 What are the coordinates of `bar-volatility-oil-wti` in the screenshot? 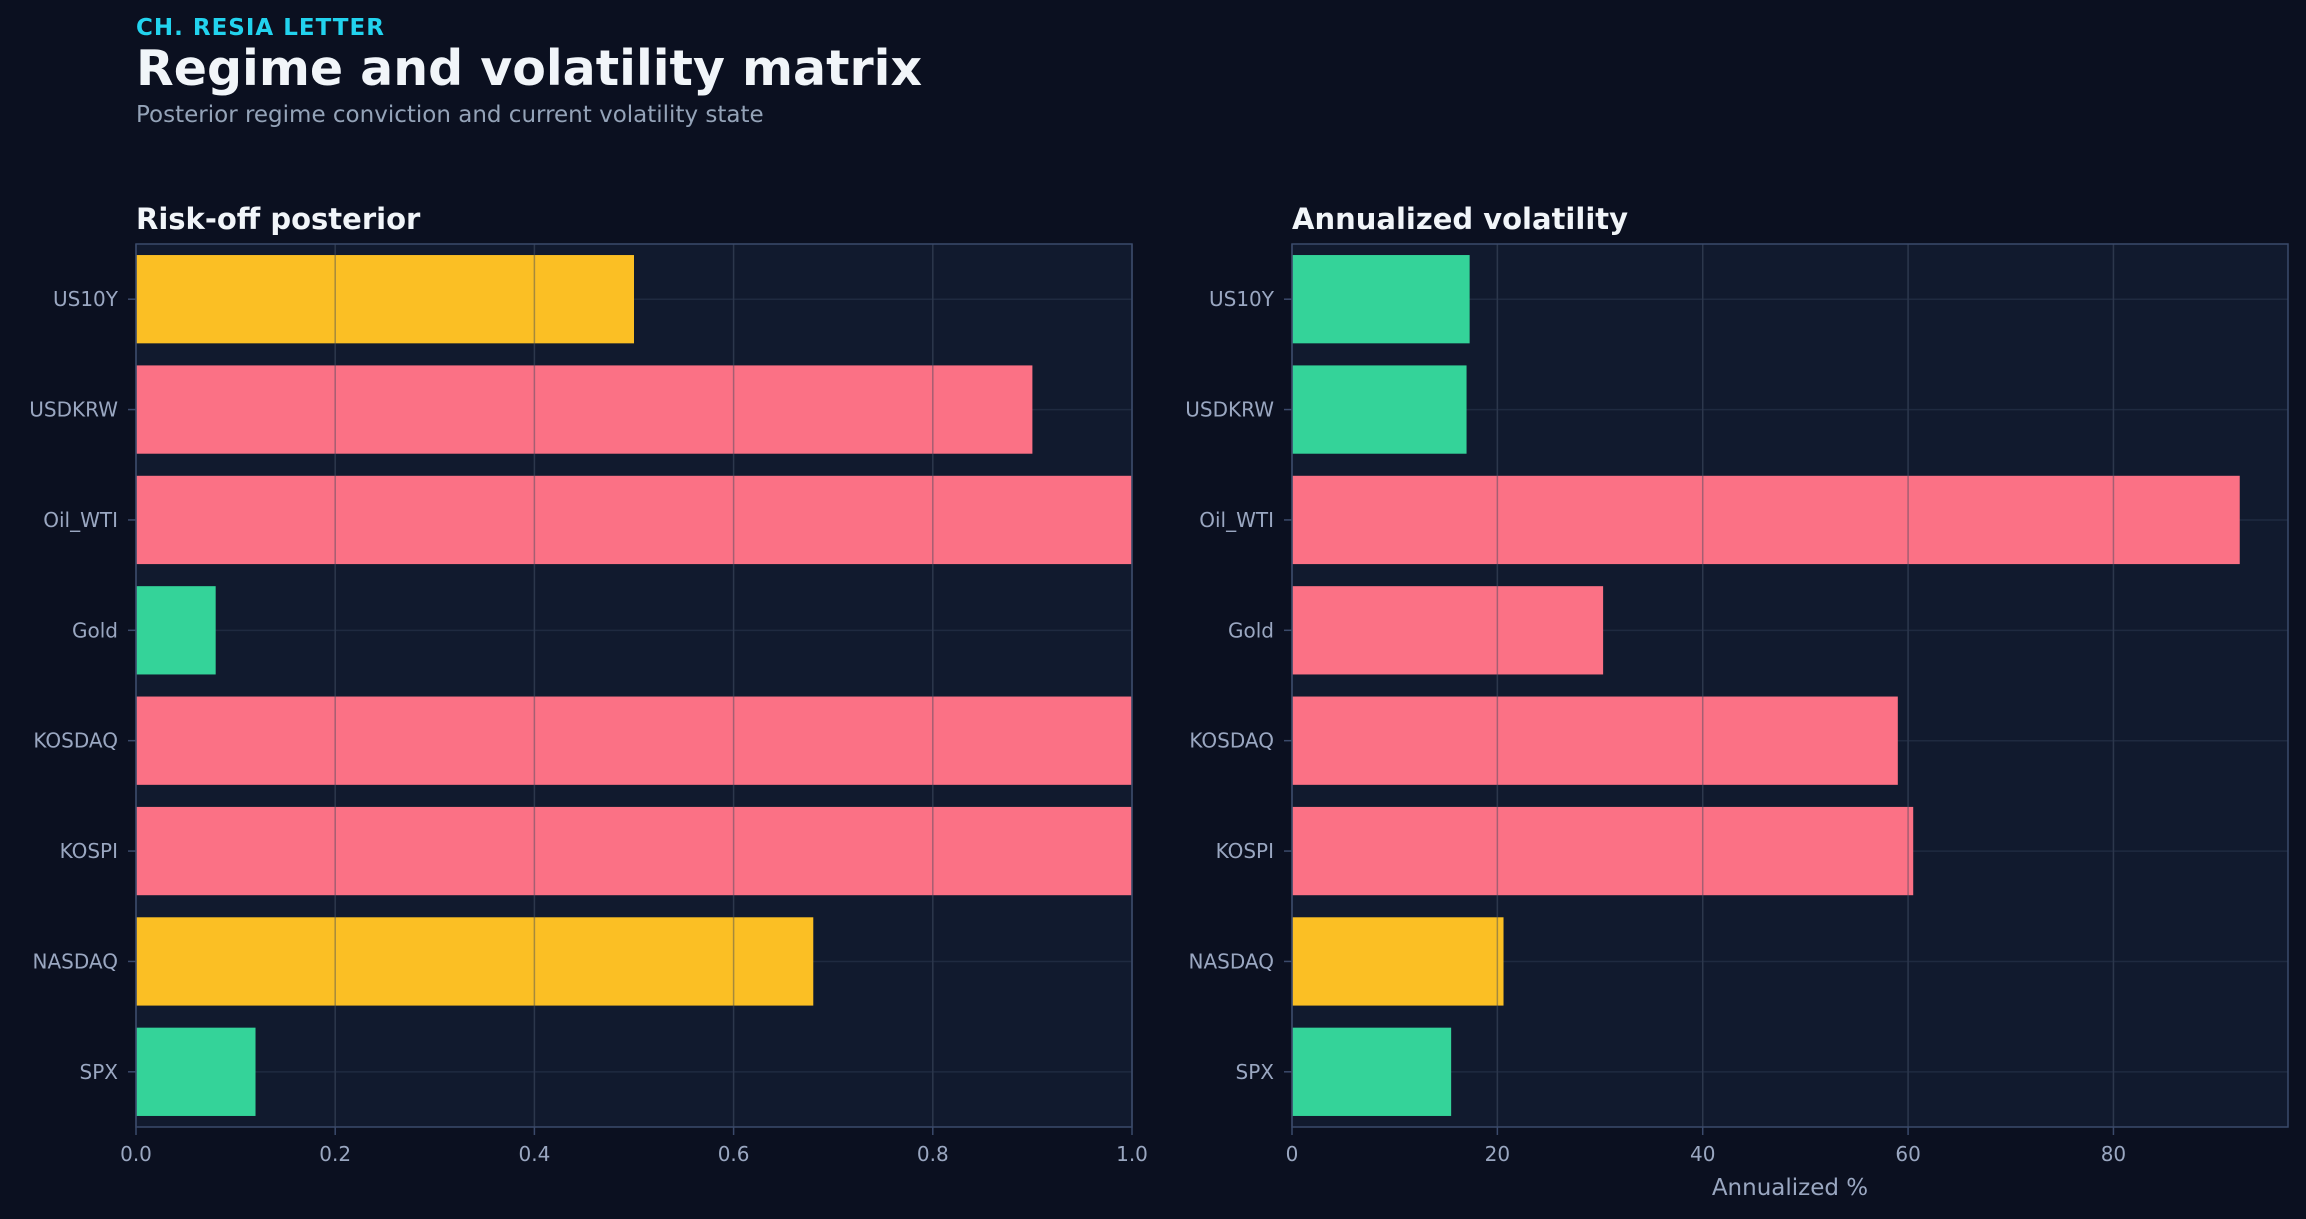 It's located at (1766, 520).